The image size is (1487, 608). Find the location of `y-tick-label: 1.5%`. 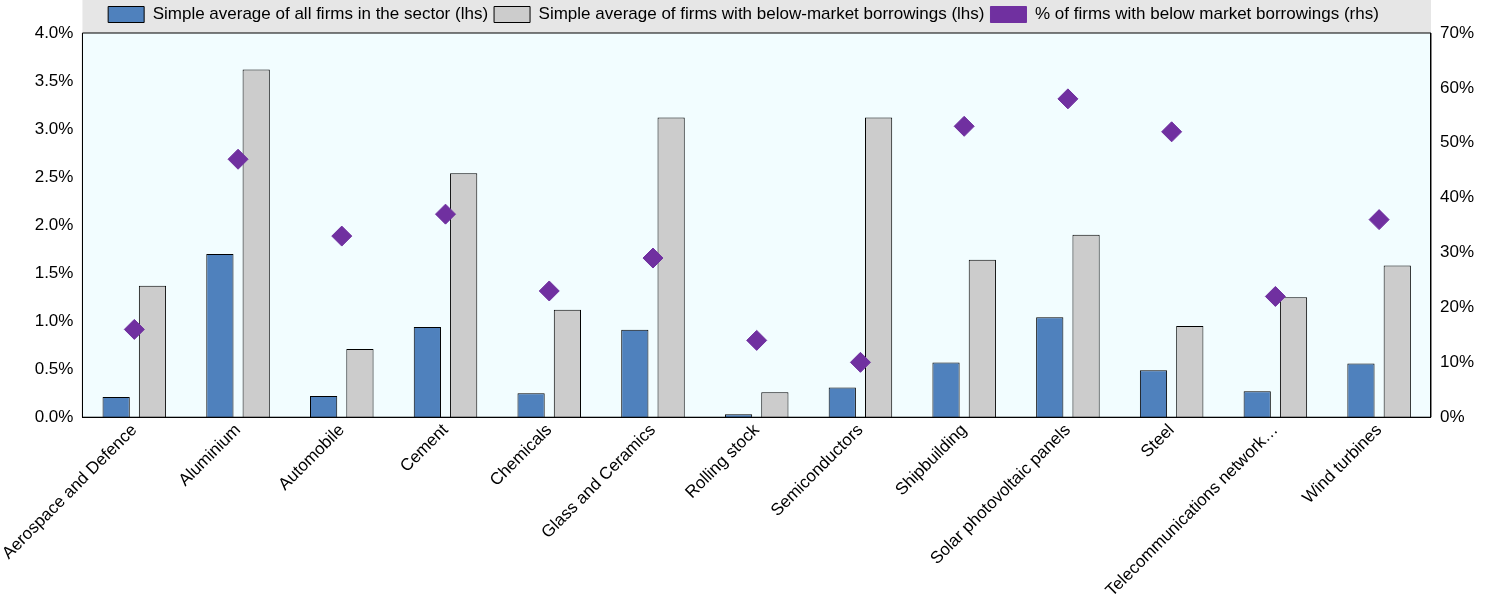

y-tick-label: 1.5% is located at coordinates (54, 272).